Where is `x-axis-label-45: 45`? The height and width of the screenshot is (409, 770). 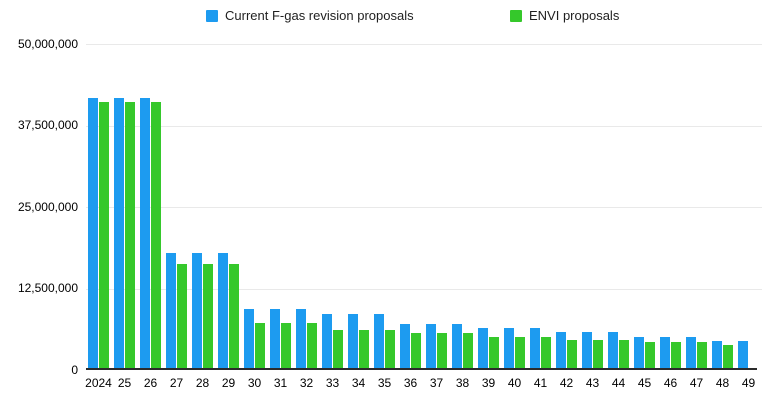 x-axis-label-45: 45 is located at coordinates (644, 383).